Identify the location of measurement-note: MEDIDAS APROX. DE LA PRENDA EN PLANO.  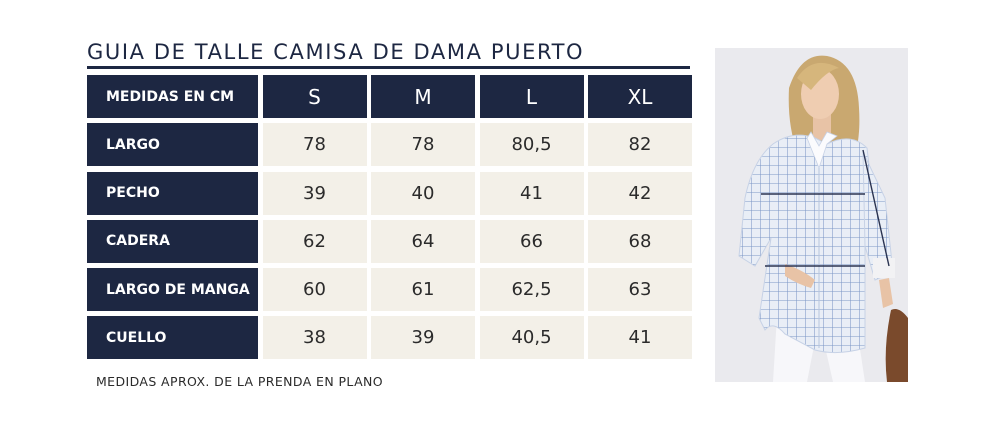
(240, 381).